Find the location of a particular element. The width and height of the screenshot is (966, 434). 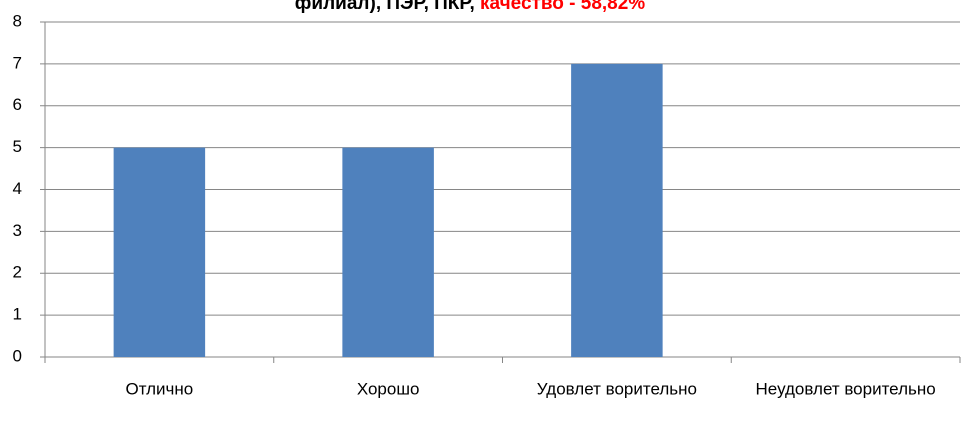

x-tick-label: Хорошо is located at coordinates (388, 388).